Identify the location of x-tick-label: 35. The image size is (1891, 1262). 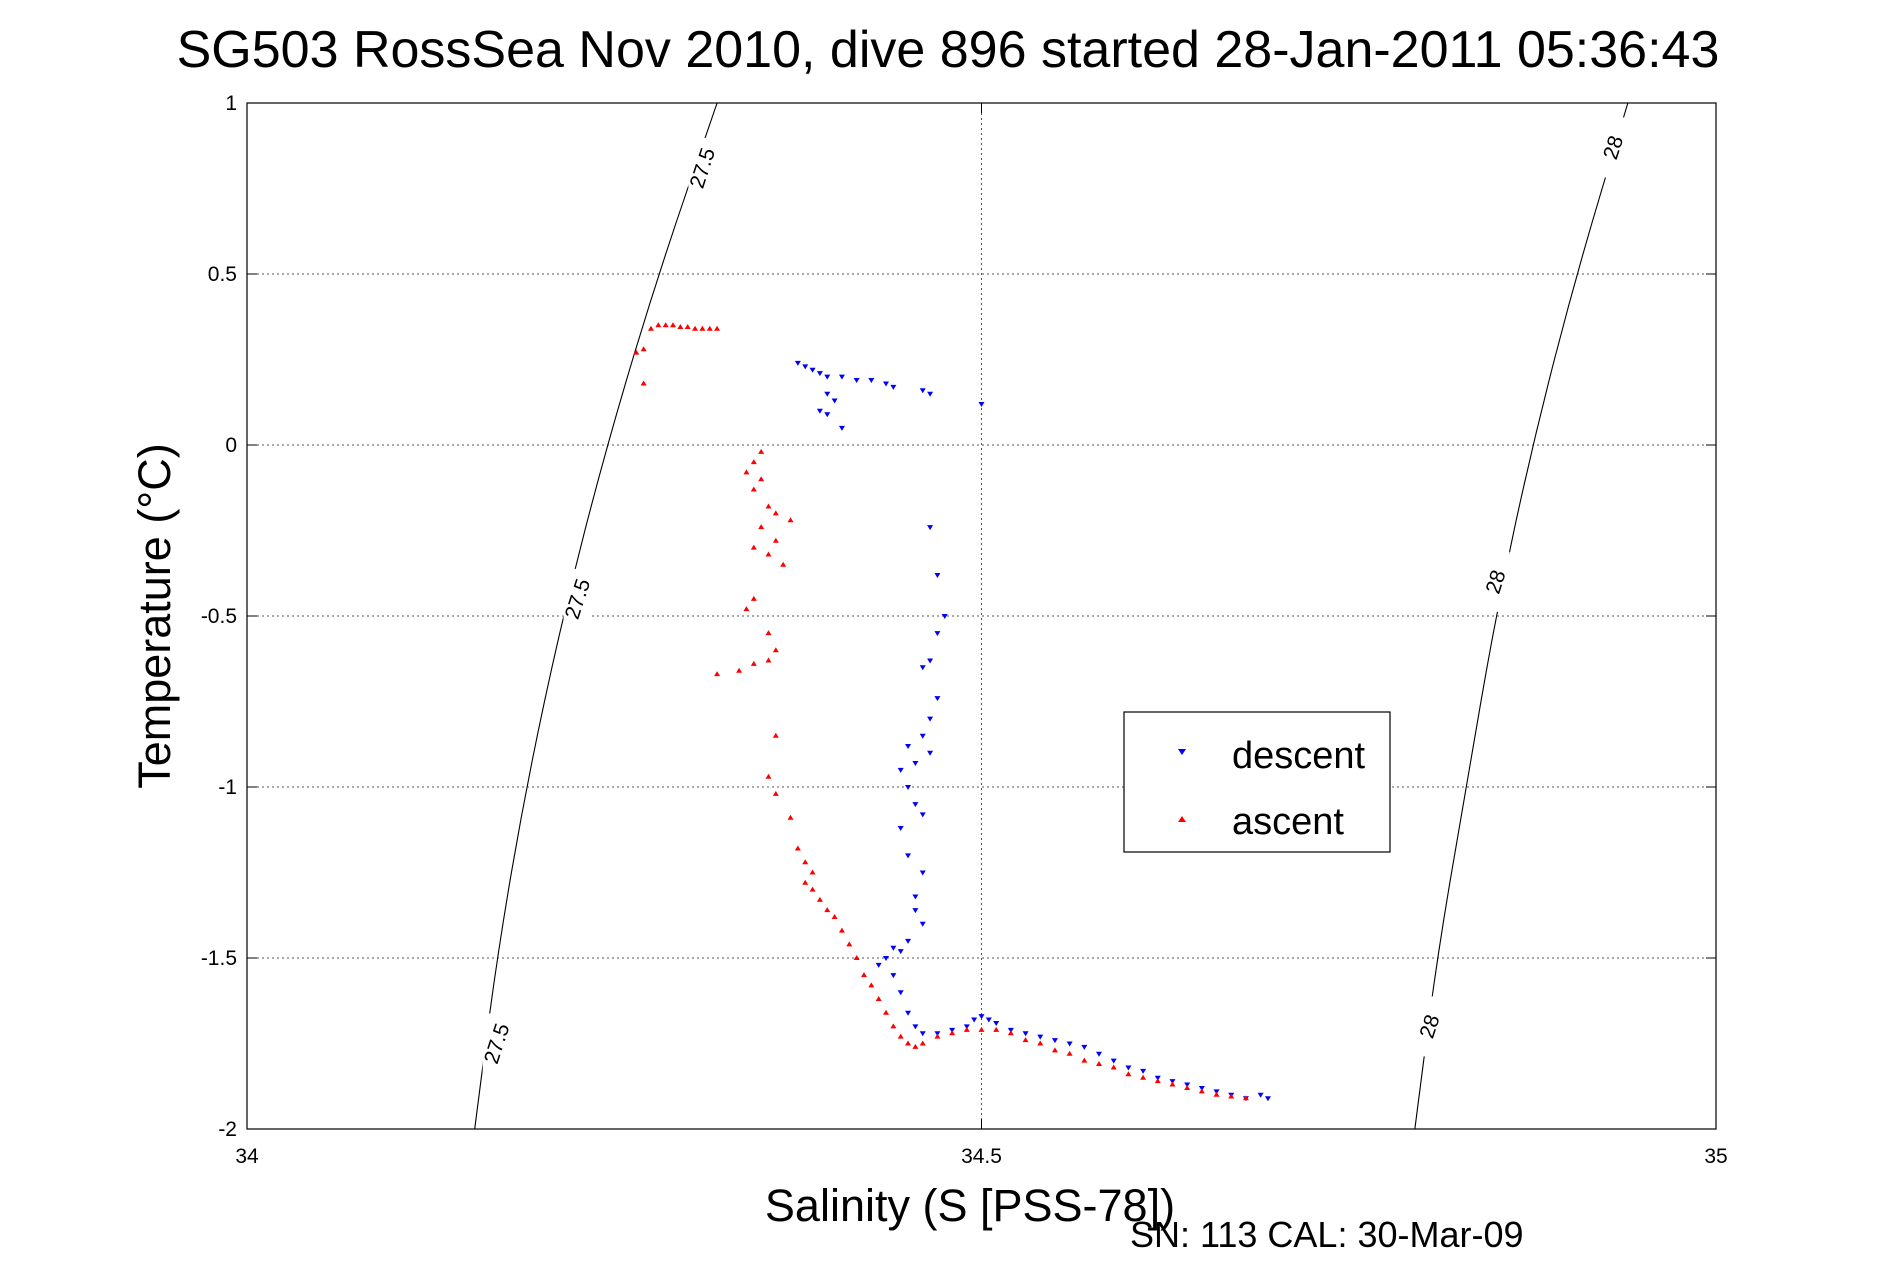
(1715, 1156).